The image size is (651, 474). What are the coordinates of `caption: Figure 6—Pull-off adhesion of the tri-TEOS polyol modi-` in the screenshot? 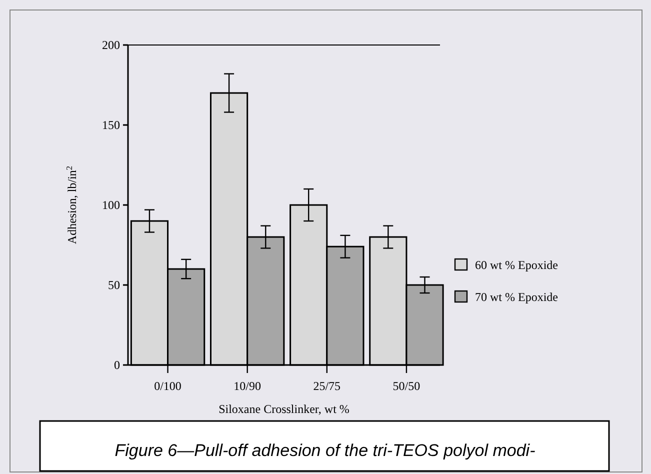 It's located at (325, 450).